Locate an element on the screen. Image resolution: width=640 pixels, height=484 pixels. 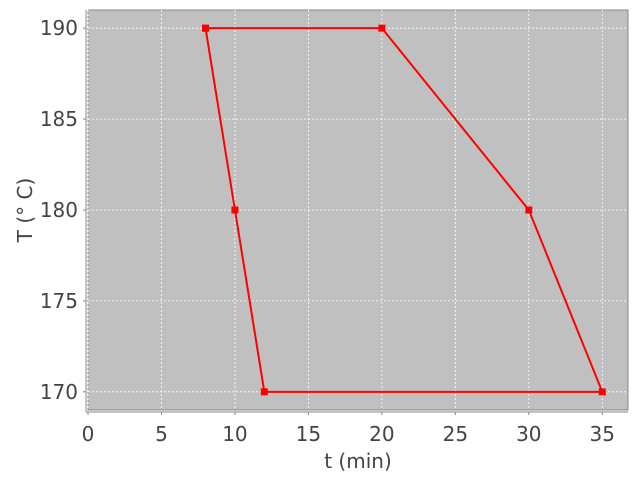
x-axis-label: t (min) is located at coordinates (358, 461).